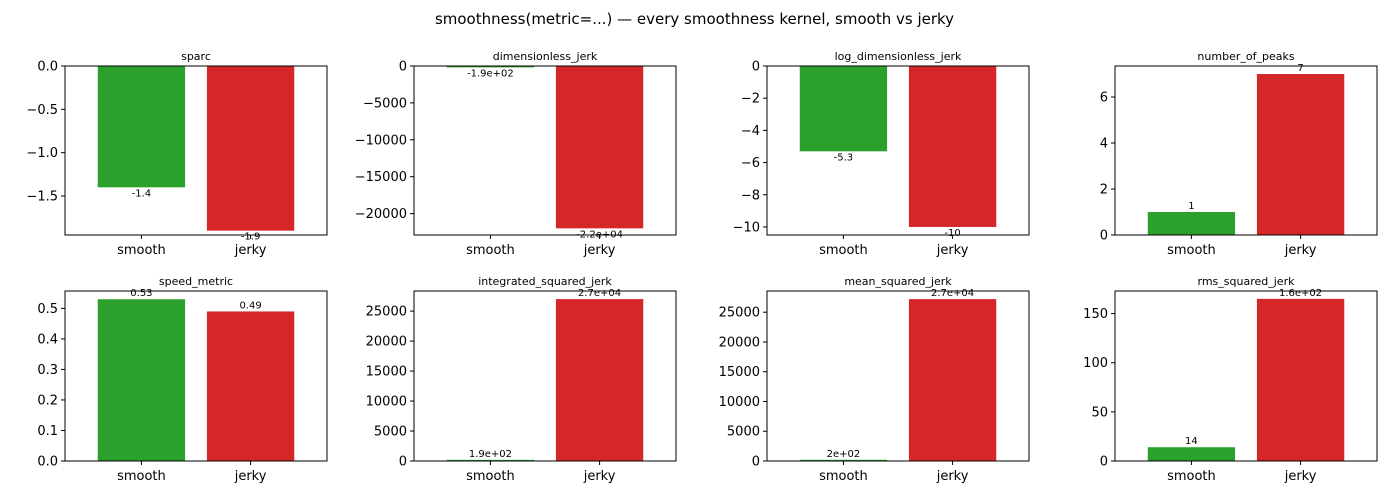 This screenshot has width=1389, height=495. I want to click on subplot-title: sparc, so click(196, 56).